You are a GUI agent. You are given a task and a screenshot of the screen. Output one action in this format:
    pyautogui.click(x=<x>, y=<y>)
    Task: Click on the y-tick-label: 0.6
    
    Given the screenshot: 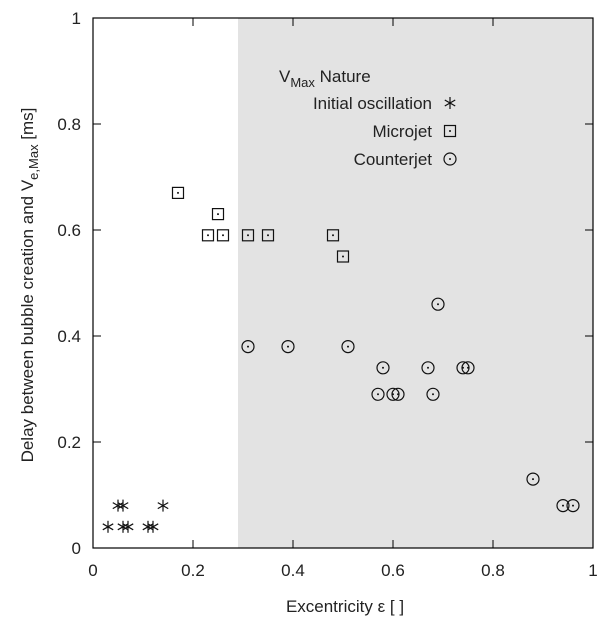 What is the action you would take?
    pyautogui.click(x=69, y=230)
    